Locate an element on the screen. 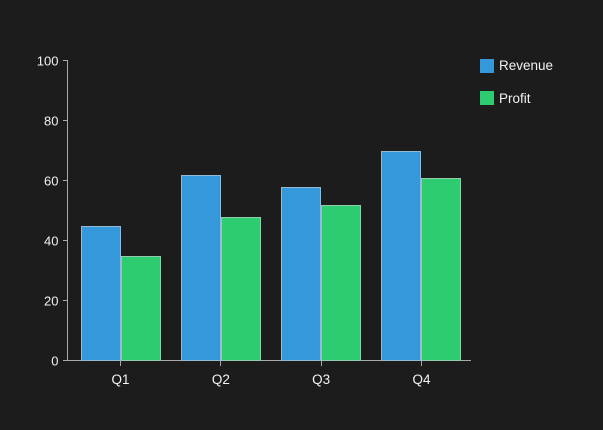  legend-label-profit: Profit is located at coordinates (515, 98).